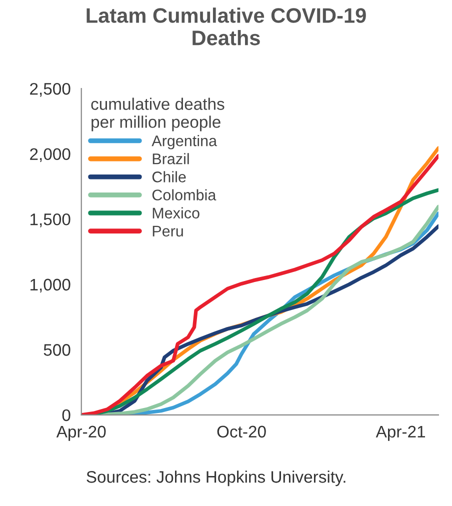 The height and width of the screenshot is (506, 452). I want to click on legend-label: Chile, so click(169, 176).